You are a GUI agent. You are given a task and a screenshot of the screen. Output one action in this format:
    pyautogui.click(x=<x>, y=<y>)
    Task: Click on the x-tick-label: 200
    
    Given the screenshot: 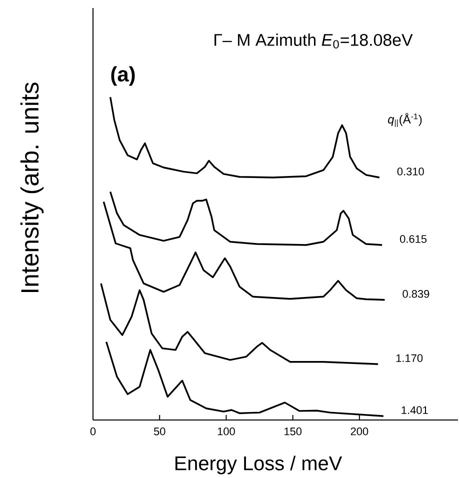 What is the action you would take?
    pyautogui.click(x=359, y=432)
    